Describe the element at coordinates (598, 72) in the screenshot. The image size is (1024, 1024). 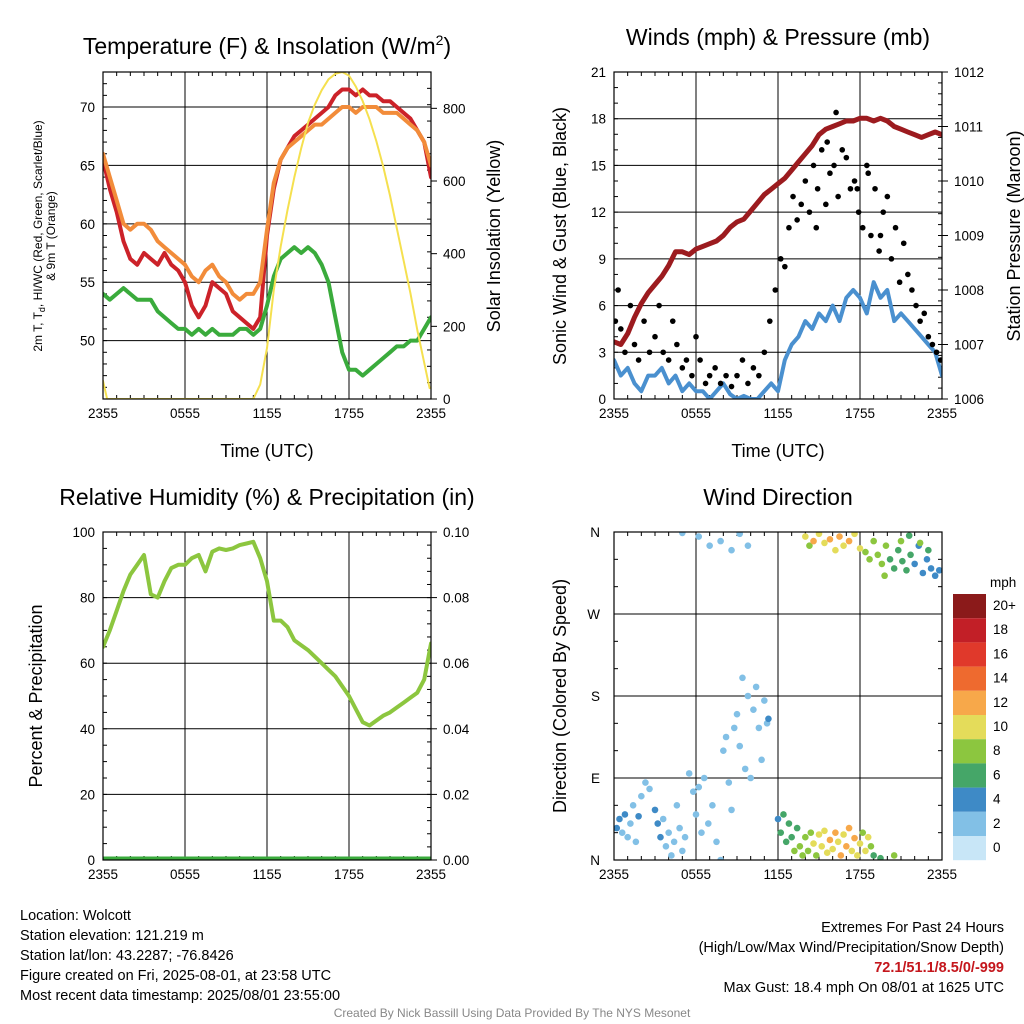
I see `y-tick-label: 21` at that location.